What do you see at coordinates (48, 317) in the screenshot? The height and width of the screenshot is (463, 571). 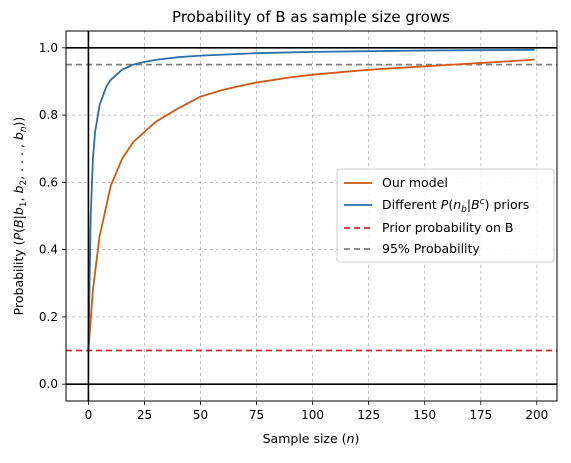 I see `y-tick-label-1: 0.2` at bounding box center [48, 317].